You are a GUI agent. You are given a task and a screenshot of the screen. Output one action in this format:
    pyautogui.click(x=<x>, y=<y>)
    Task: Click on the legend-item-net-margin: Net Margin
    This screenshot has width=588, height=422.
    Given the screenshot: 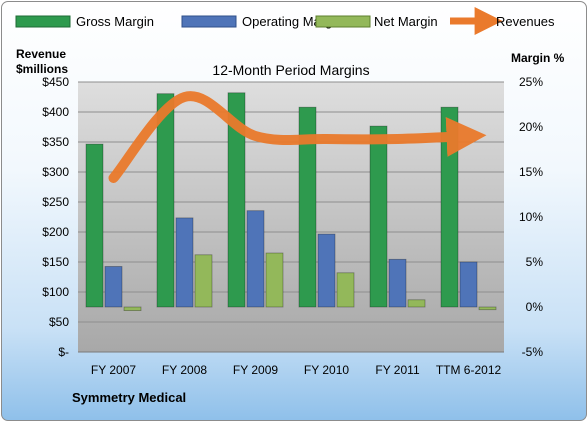 What is the action you would take?
    pyautogui.click(x=376, y=21)
    